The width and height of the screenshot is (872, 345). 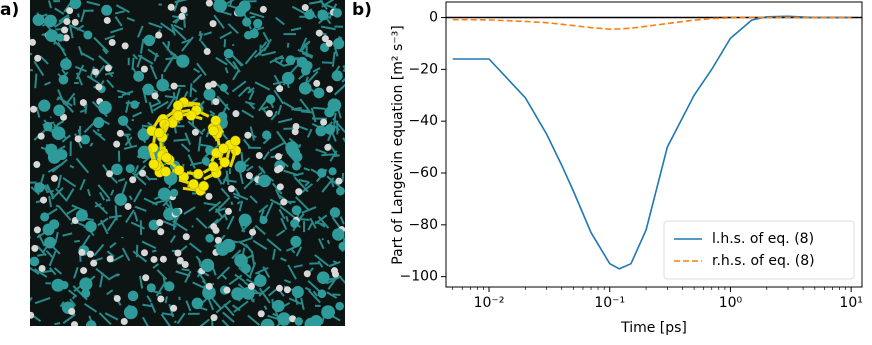 I want to click on legend-label: l.h.s. of eq. (8), so click(x=763, y=239).